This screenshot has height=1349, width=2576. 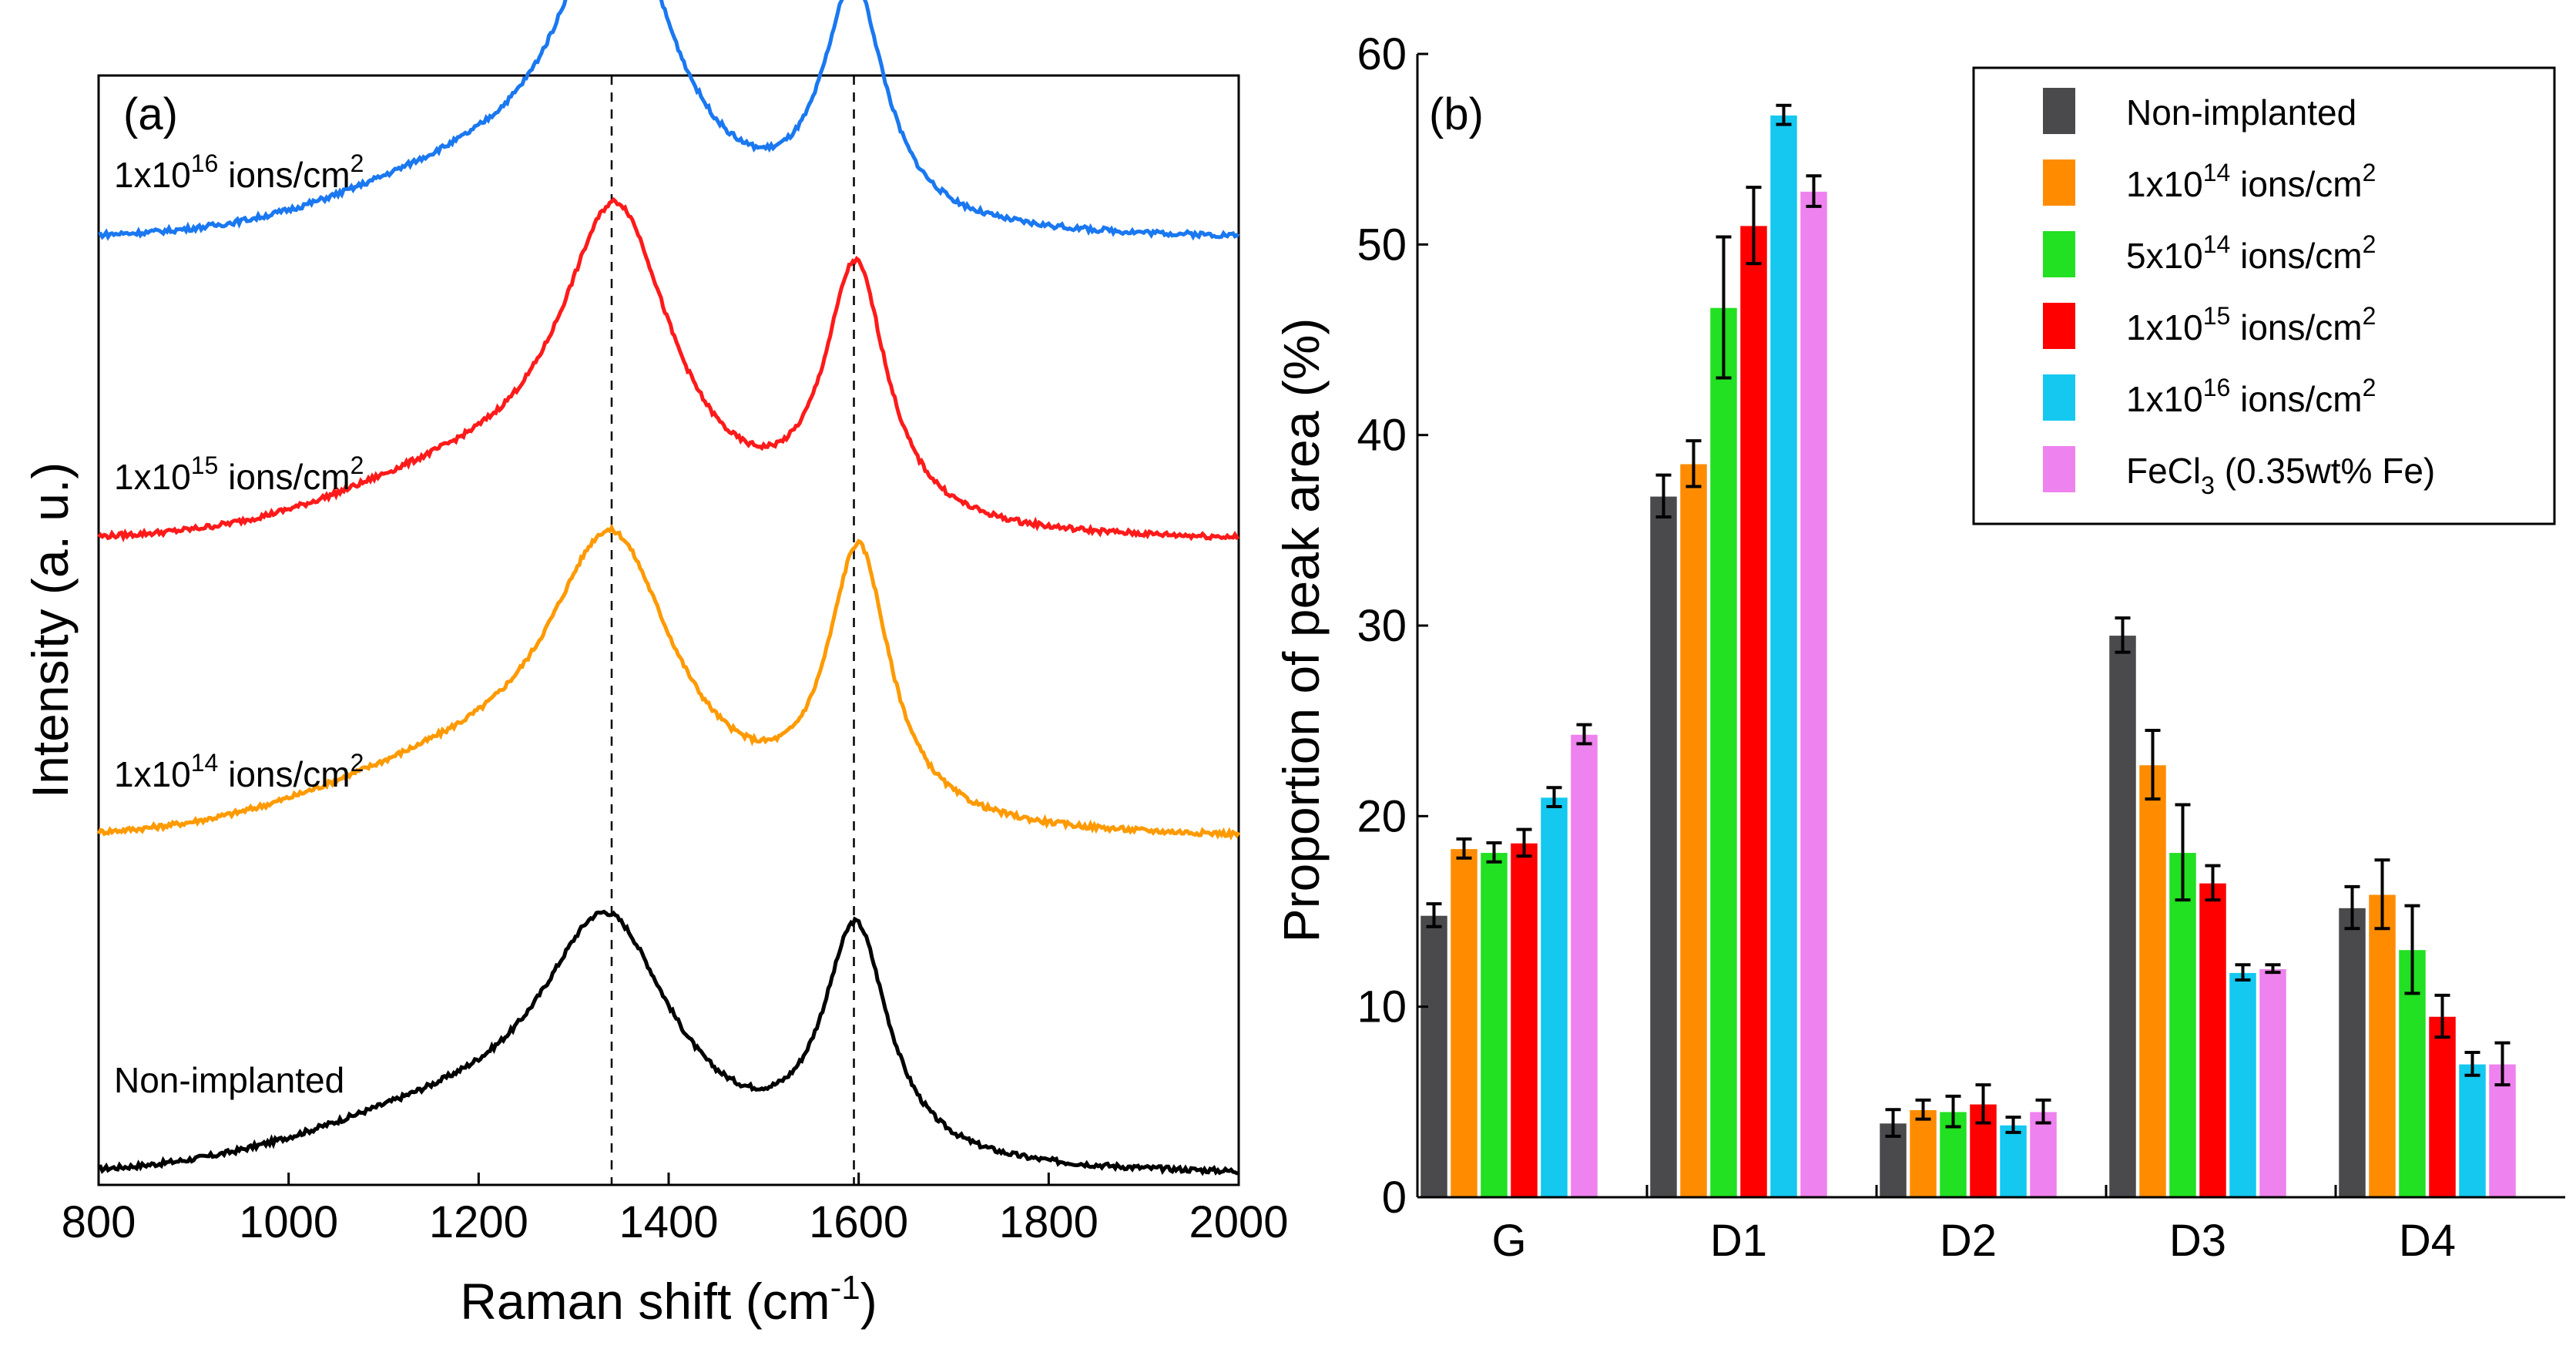 What do you see at coordinates (229, 1080) in the screenshot?
I see `series-label: Non-implanted` at bounding box center [229, 1080].